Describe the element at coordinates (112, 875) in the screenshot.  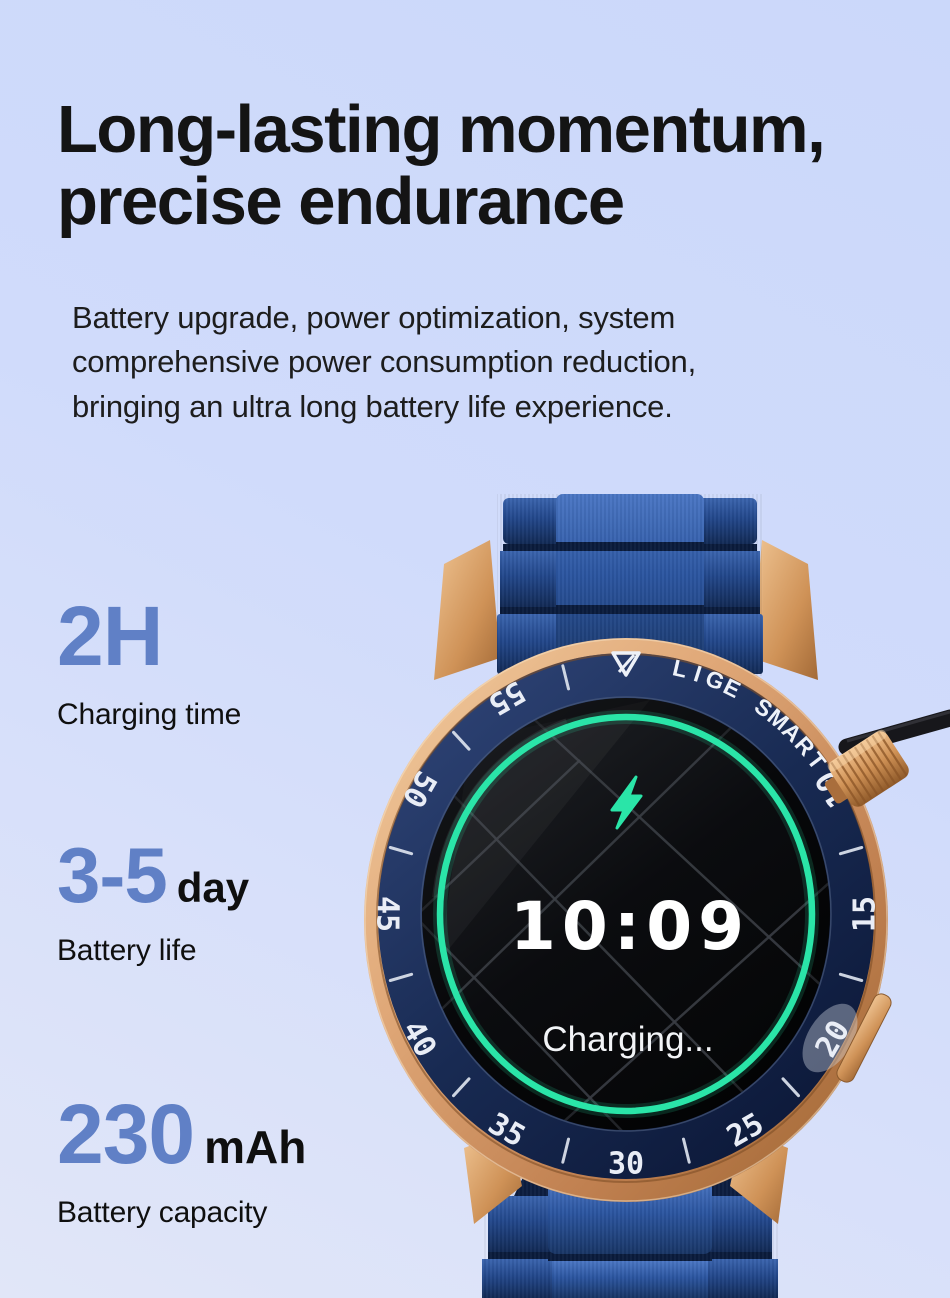
I see `stat-value: 3-5` at that location.